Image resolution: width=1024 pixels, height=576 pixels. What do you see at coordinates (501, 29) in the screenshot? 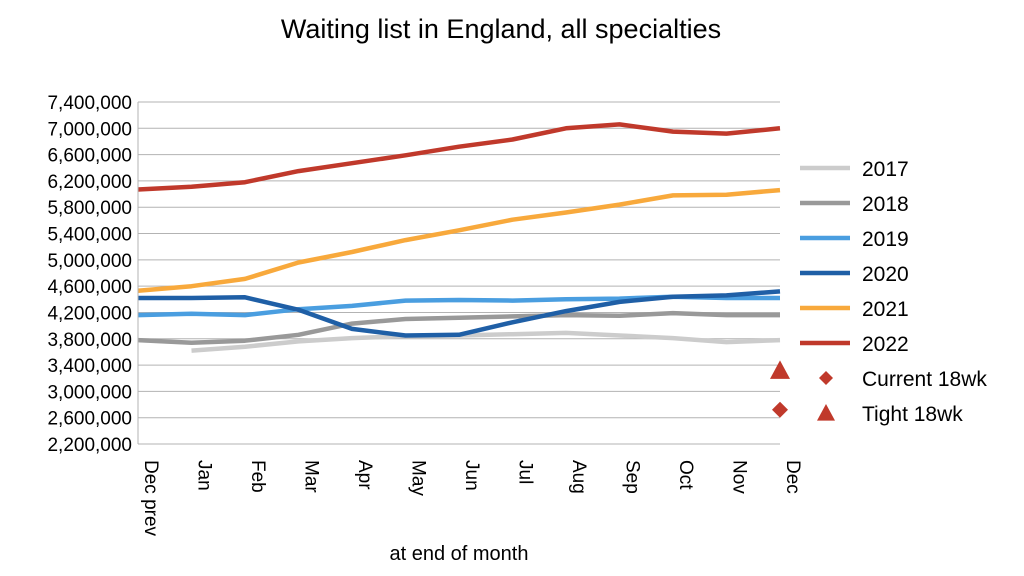
I see `chart-title: Waiting list in England, all specialties` at bounding box center [501, 29].